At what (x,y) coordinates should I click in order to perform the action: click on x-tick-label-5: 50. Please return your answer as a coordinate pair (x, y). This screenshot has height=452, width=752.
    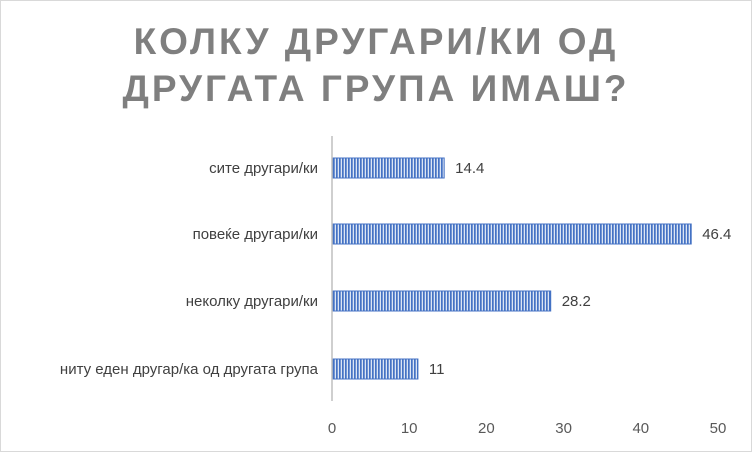
    Looking at the image, I should click on (718, 428).